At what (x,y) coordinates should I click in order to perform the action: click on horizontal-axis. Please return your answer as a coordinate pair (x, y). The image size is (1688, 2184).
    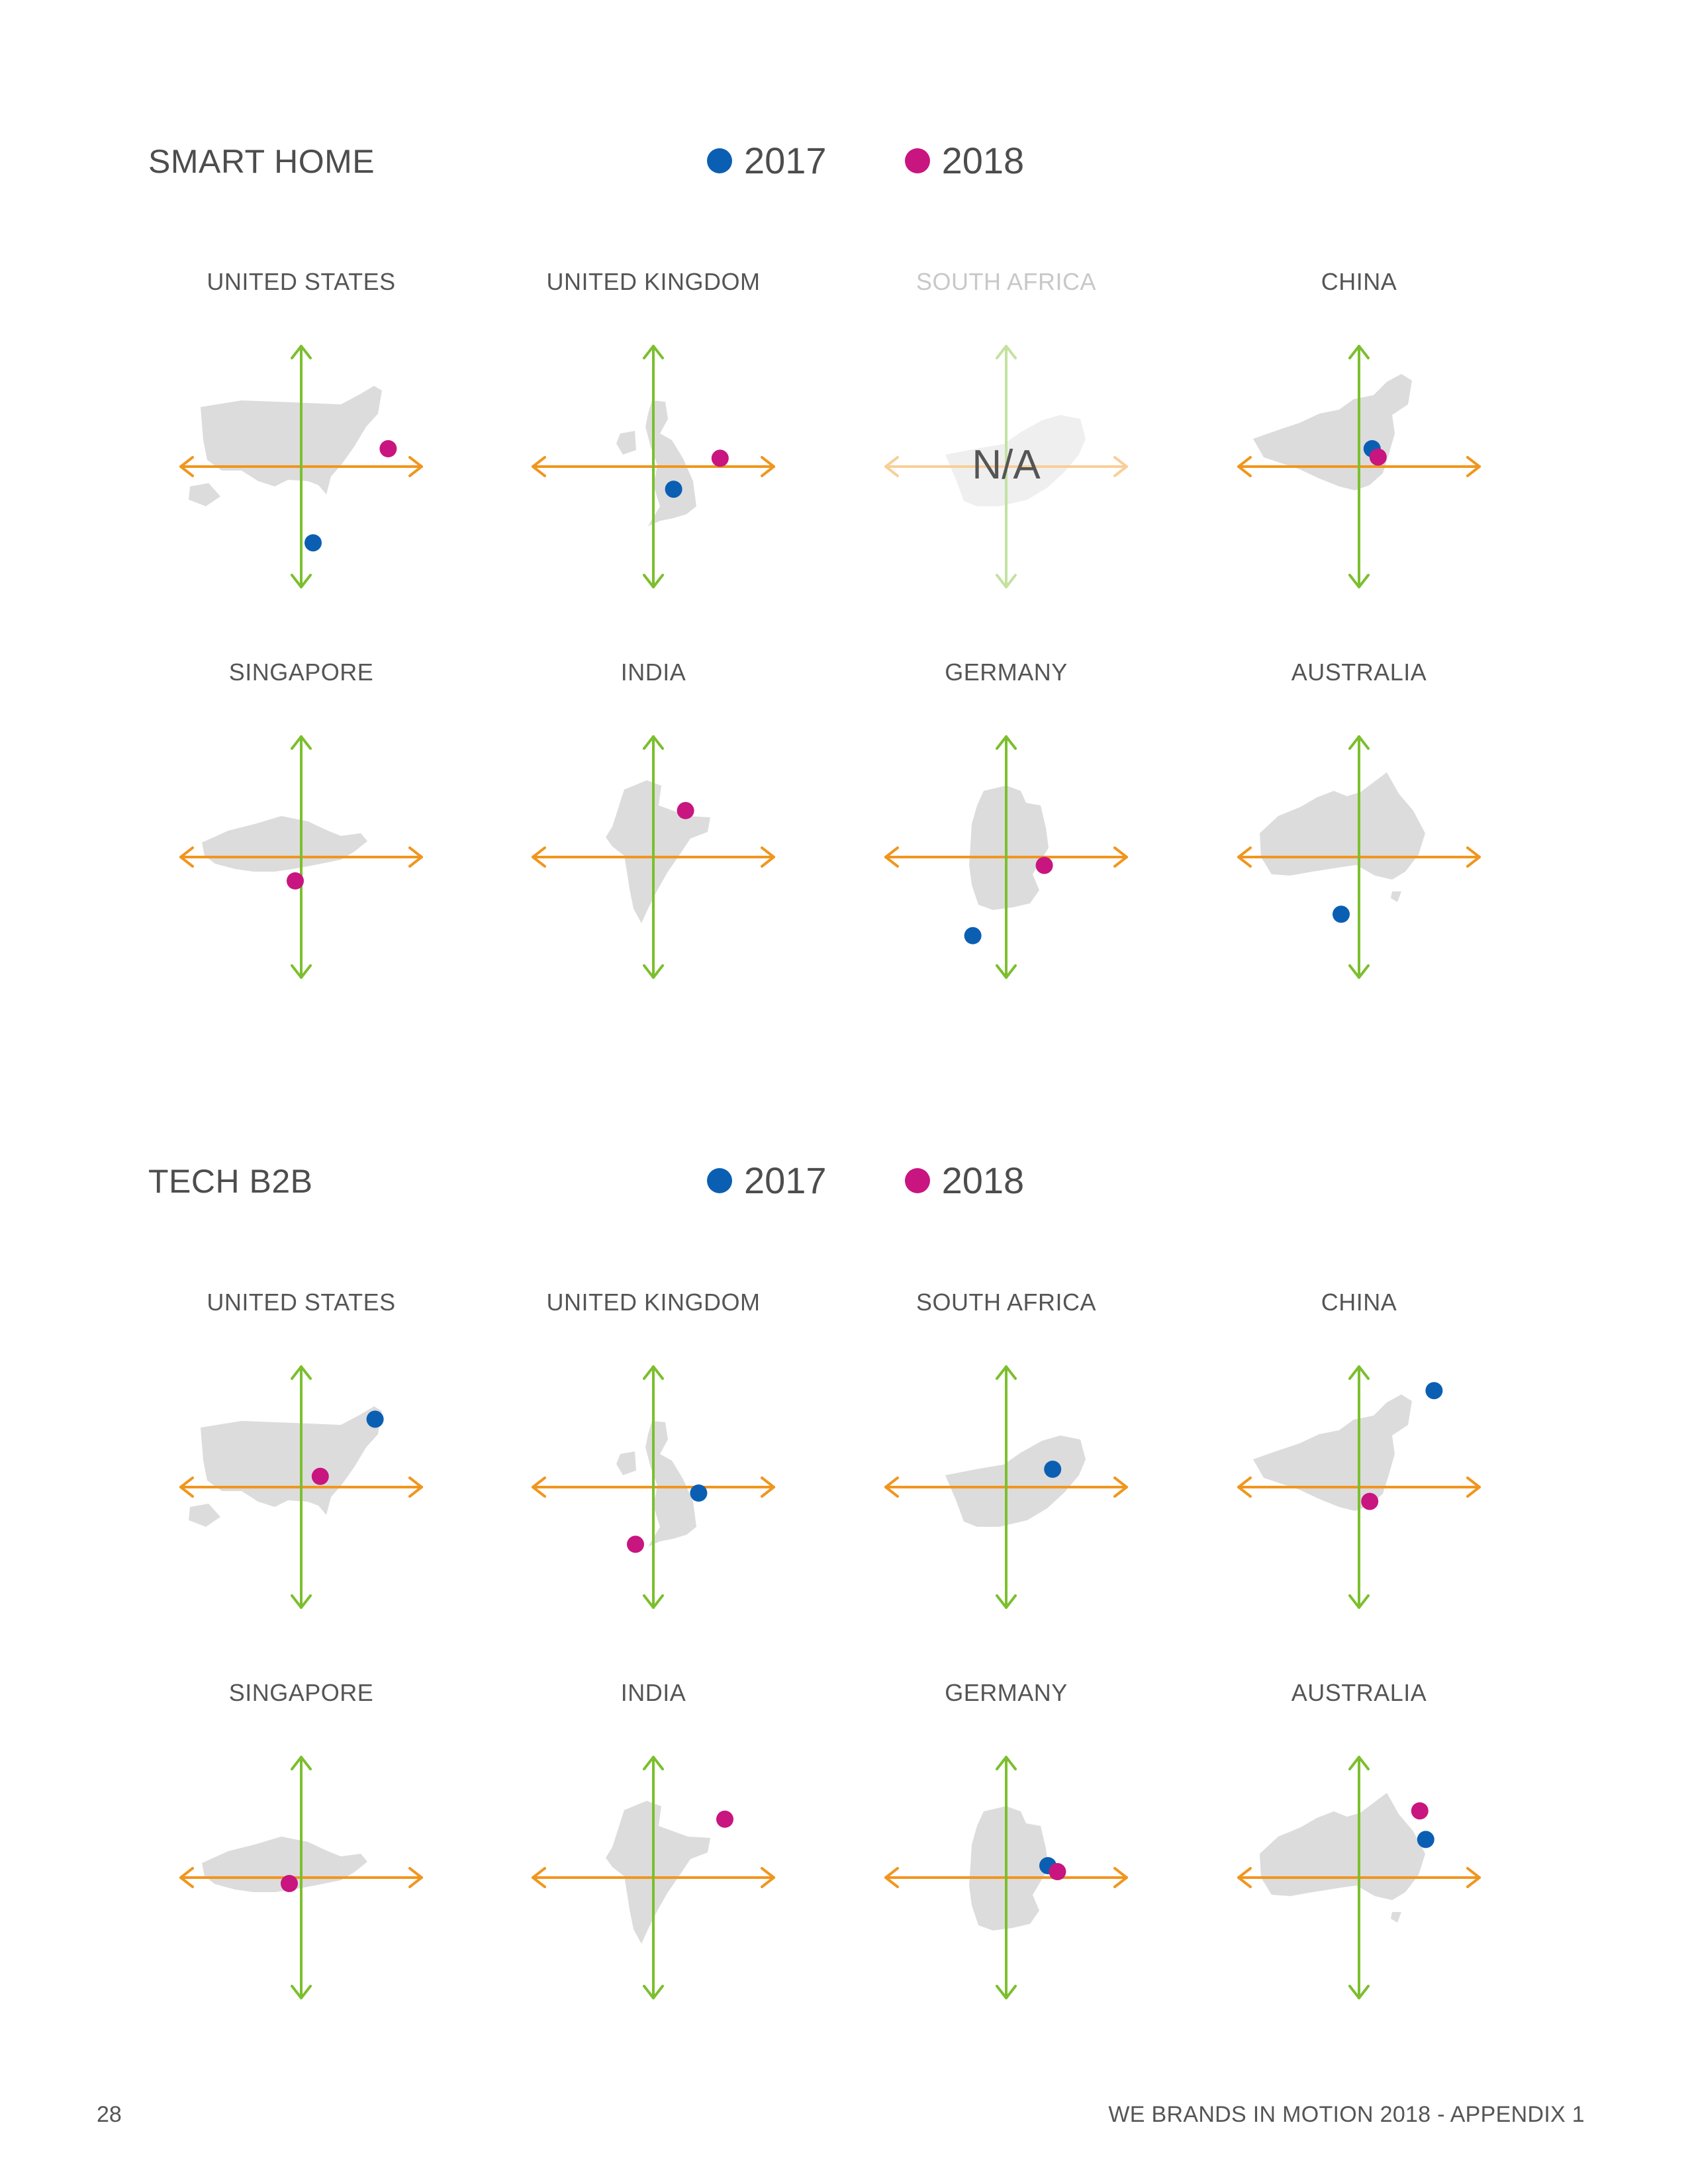
    Looking at the image, I should click on (1006, 466).